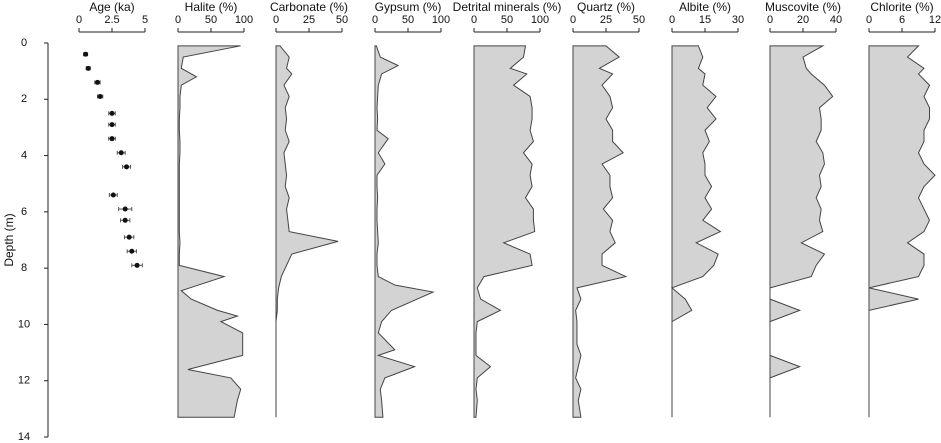 The image size is (941, 443). Describe the element at coordinates (408, 7) in the screenshot. I see `panel-title: Gypsum (%)` at that location.